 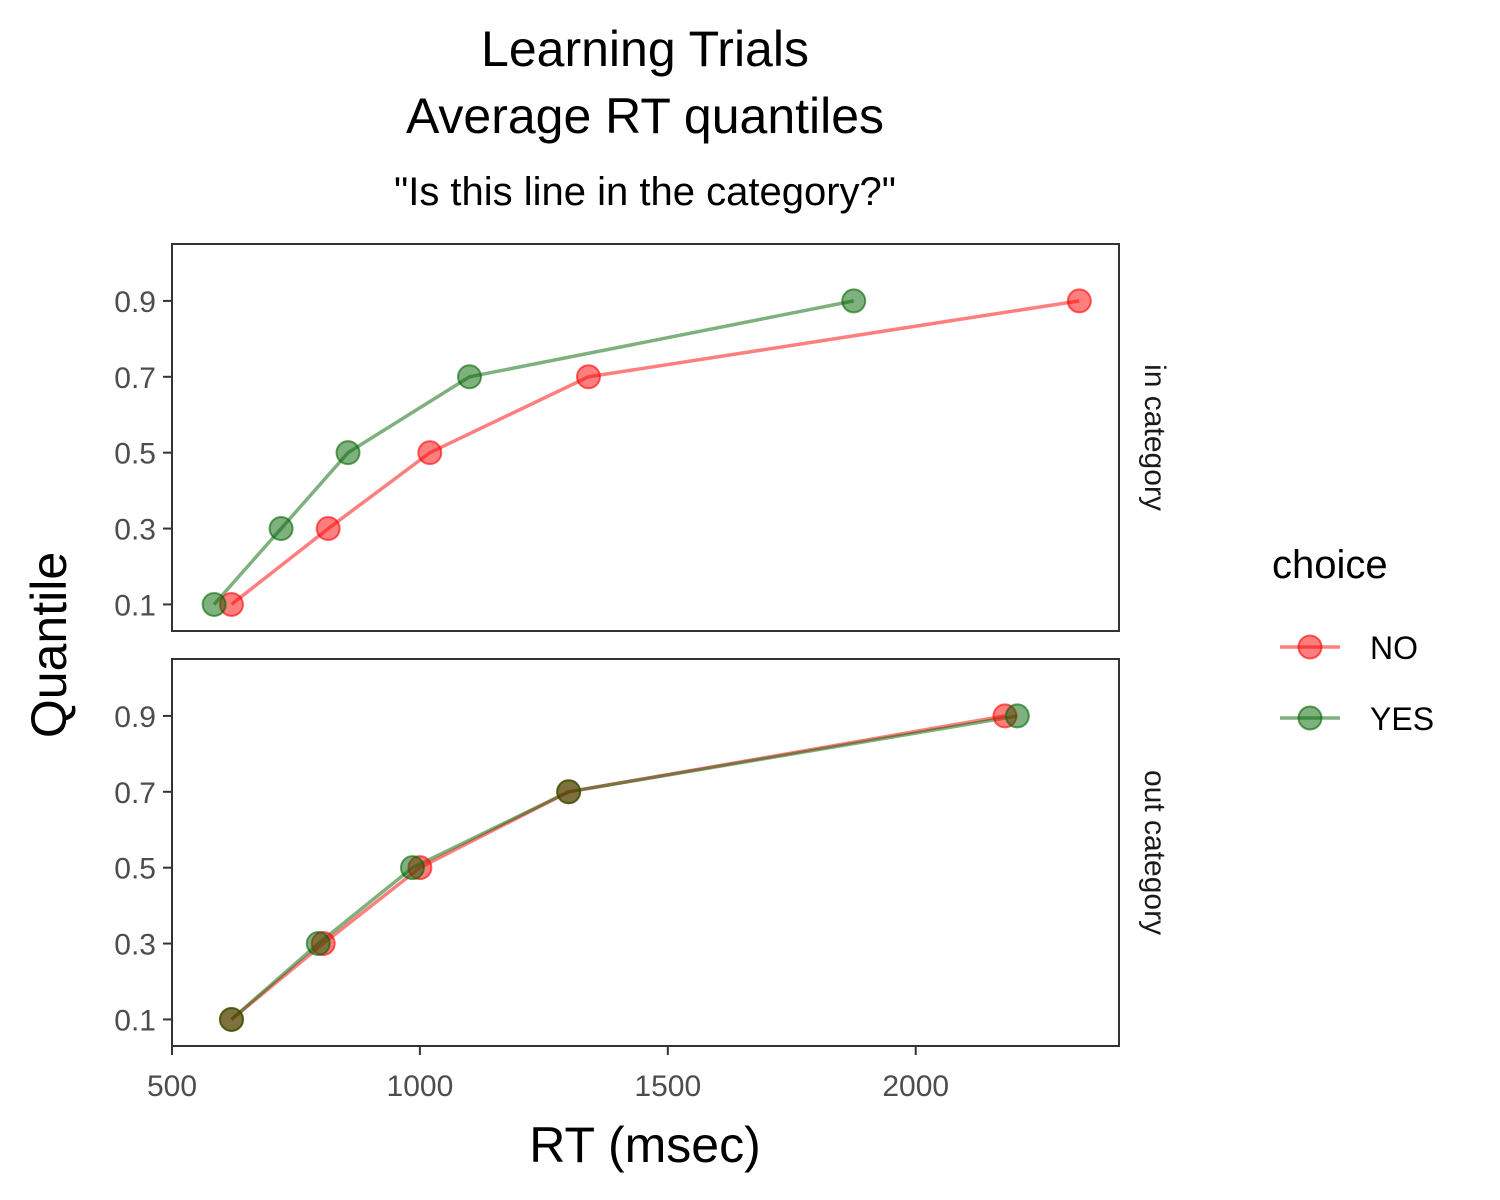 What do you see at coordinates (49, 645) in the screenshot?
I see `y-axis-title: Quantile` at bounding box center [49, 645].